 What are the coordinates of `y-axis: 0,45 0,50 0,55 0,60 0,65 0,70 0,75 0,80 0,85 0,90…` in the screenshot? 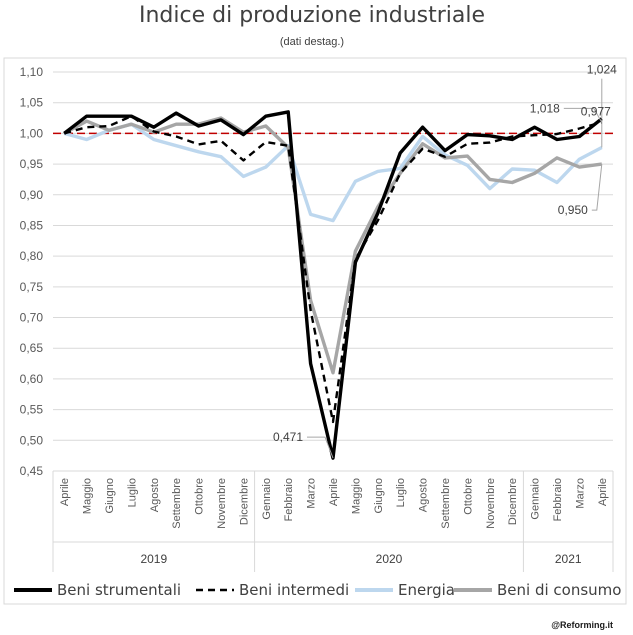 It's located at (32, 271).